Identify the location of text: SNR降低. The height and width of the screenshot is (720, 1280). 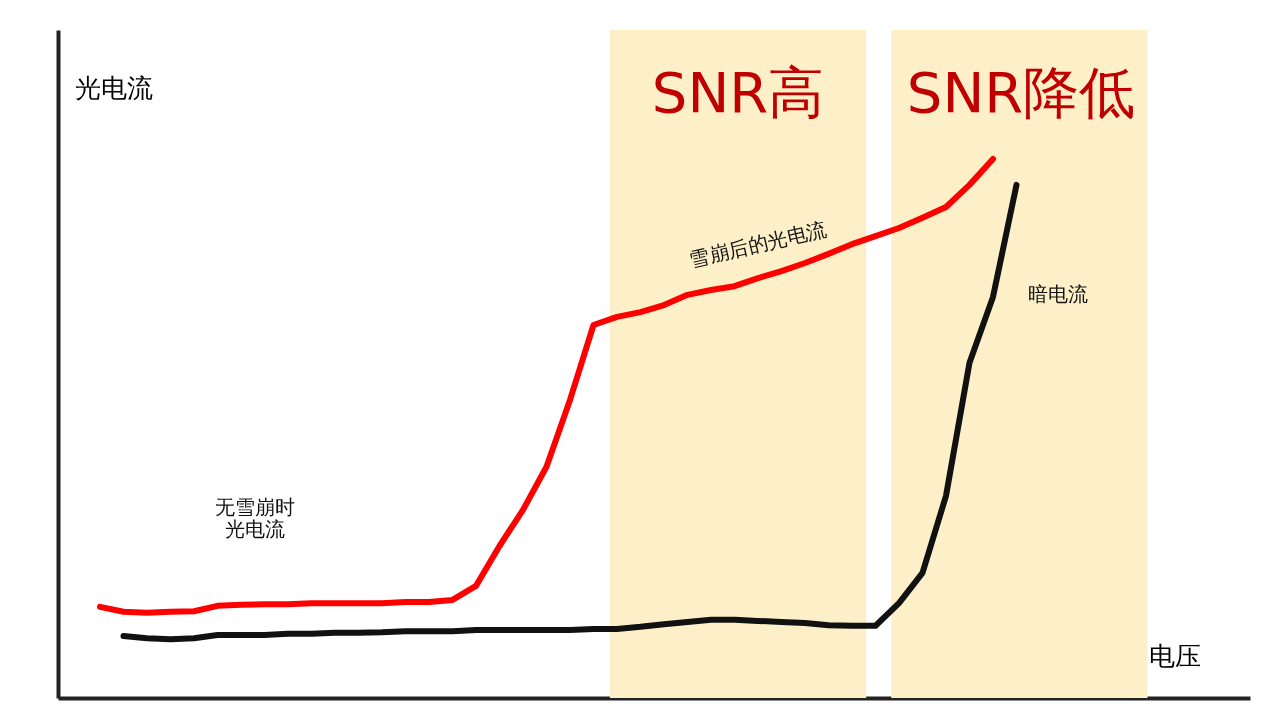
(1021, 92).